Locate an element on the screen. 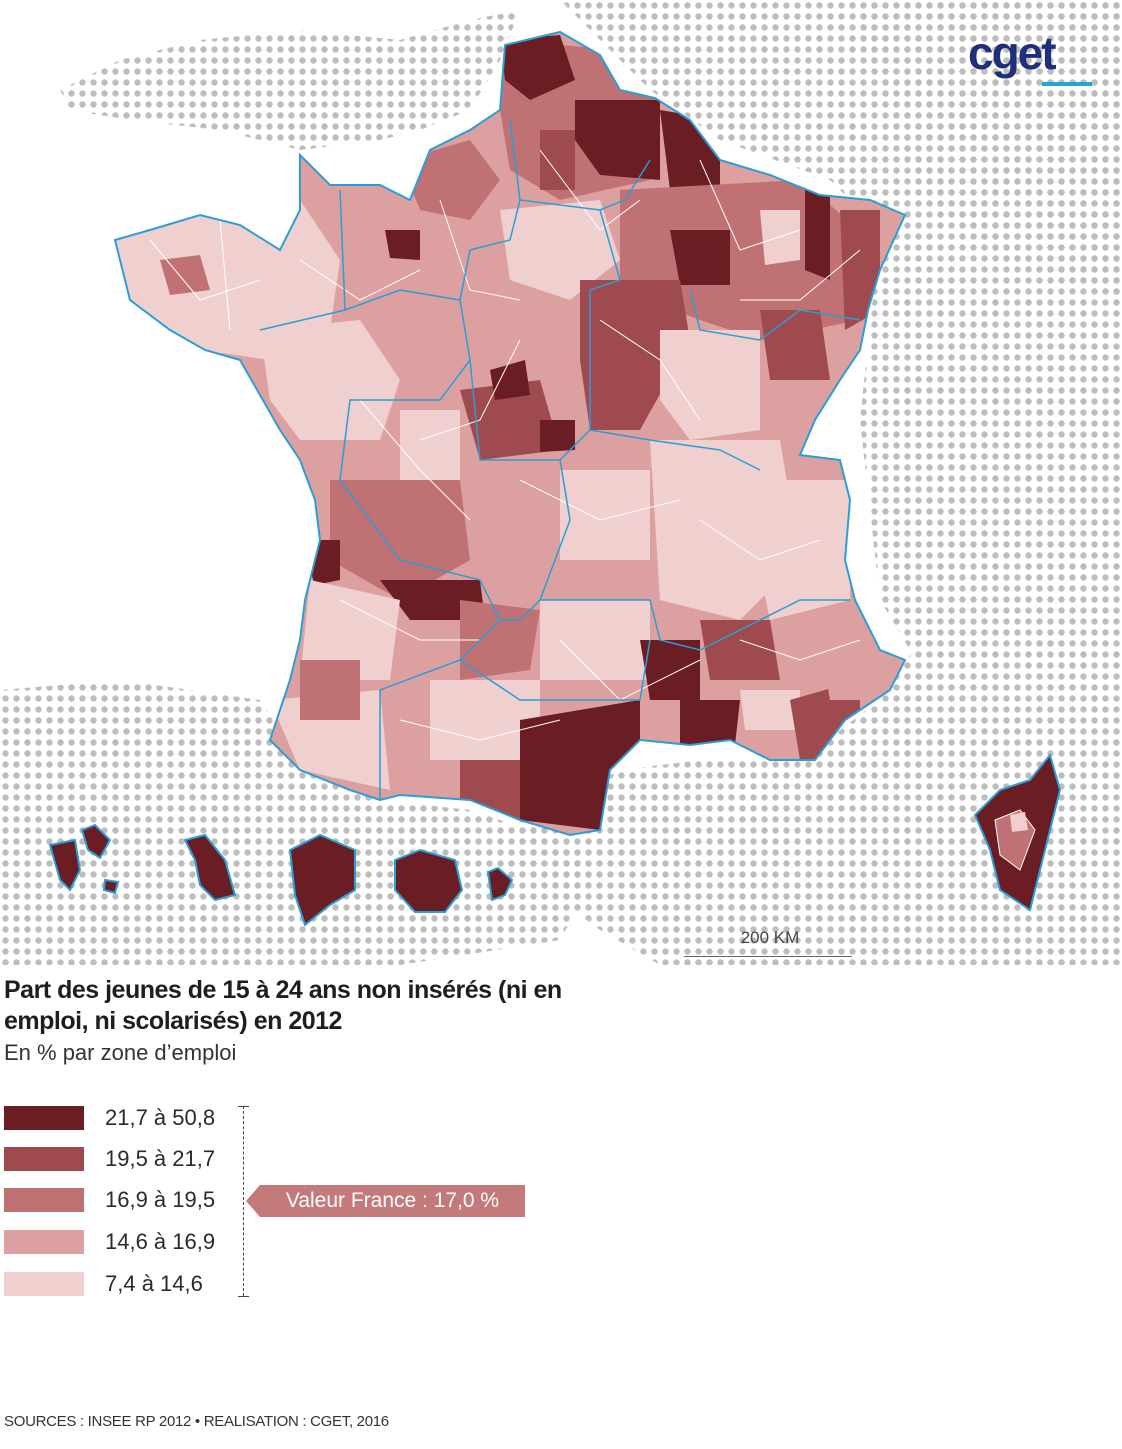 This screenshot has height=1449, width=1122. legend-item: 21,7 à 50,8 is located at coordinates (110, 1117).